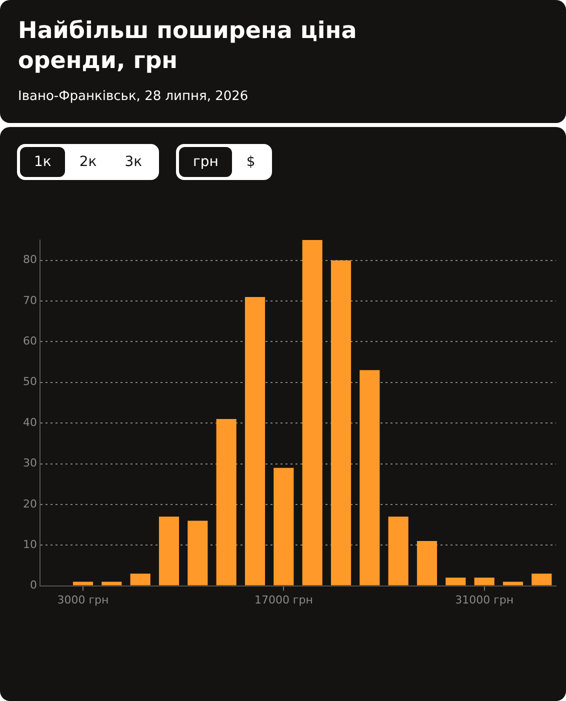 The image size is (566, 701). What do you see at coordinates (33, 585) in the screenshot?
I see `y-tick-label: 0` at bounding box center [33, 585].